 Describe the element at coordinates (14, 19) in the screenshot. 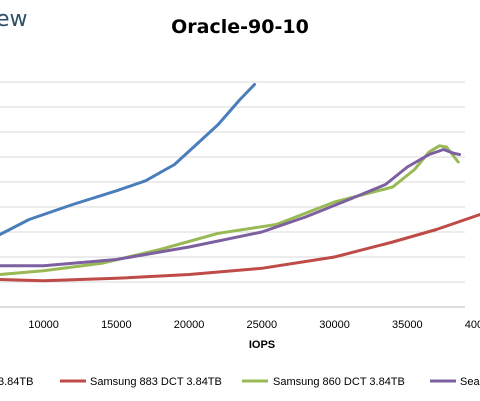

I see `logo-fragment: ew` at that location.